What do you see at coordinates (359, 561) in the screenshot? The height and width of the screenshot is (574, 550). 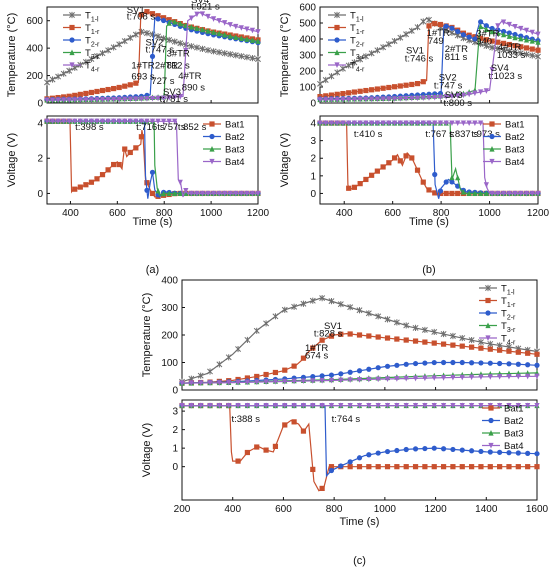 I see `panel-2-label: (c)` at bounding box center [359, 561].